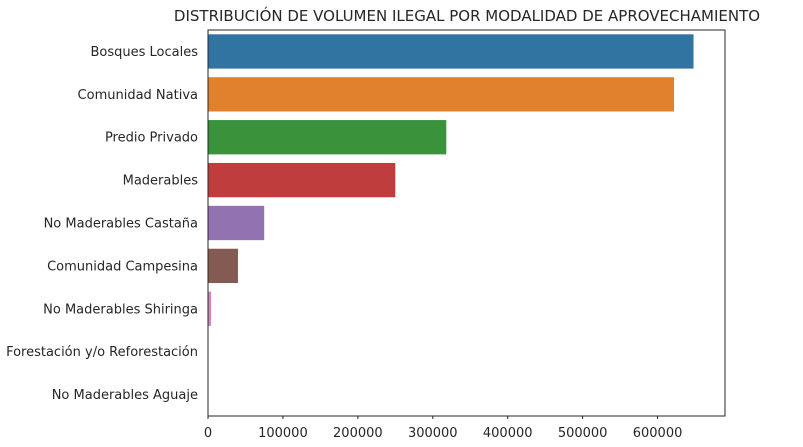 This screenshot has height=447, width=803. Describe the element at coordinates (302, 180) in the screenshot. I see `bar-maderables` at that location.